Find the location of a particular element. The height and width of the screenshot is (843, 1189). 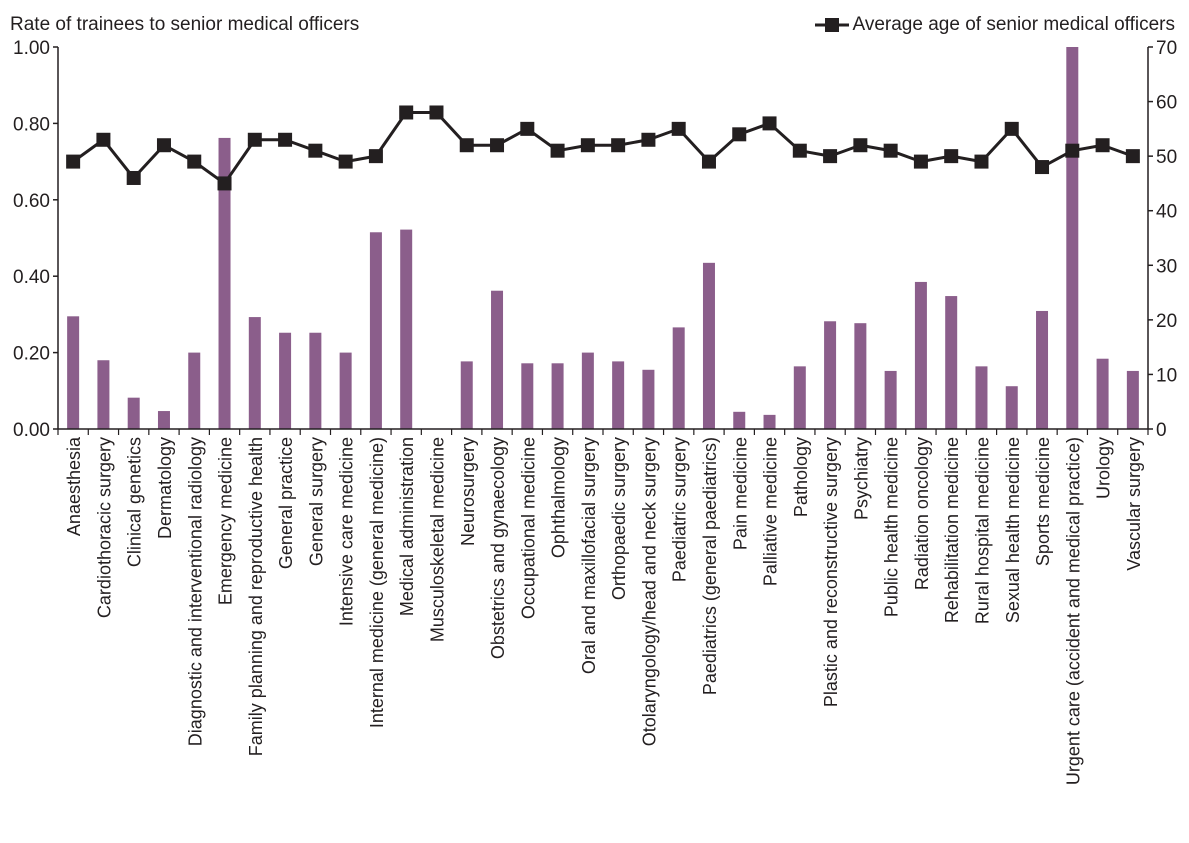

x-tick-label: Sports medicine is located at coordinates (1043, 501).